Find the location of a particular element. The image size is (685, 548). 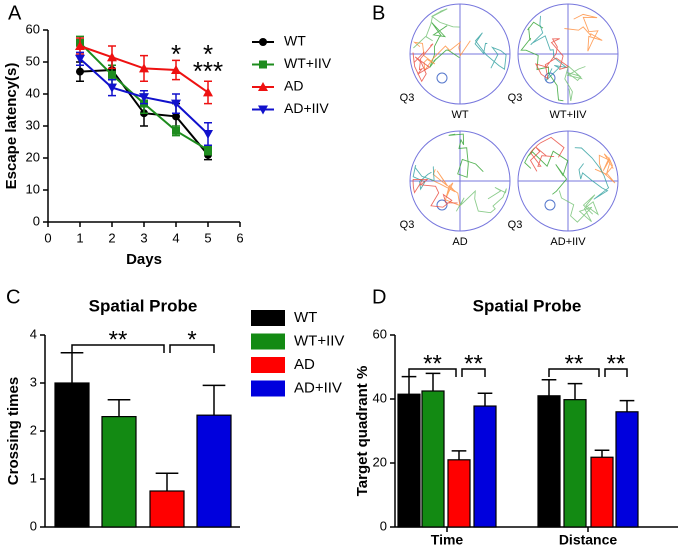

y-tick-label: 40 is located at coordinates (33, 92).